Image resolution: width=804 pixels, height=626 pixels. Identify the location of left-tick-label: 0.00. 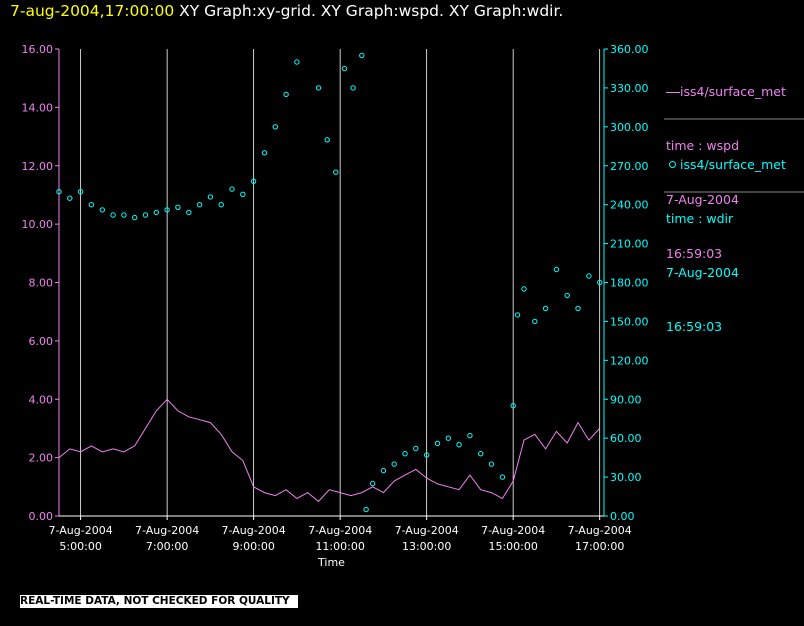
(41, 516).